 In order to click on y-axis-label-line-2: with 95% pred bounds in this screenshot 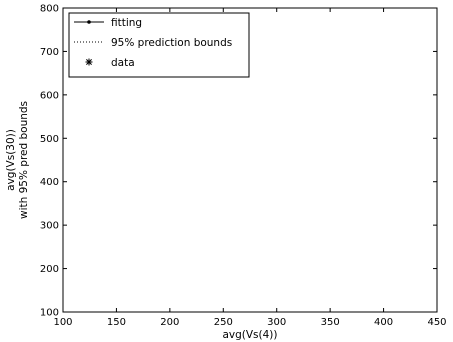, I will do `click(24, 160)`.